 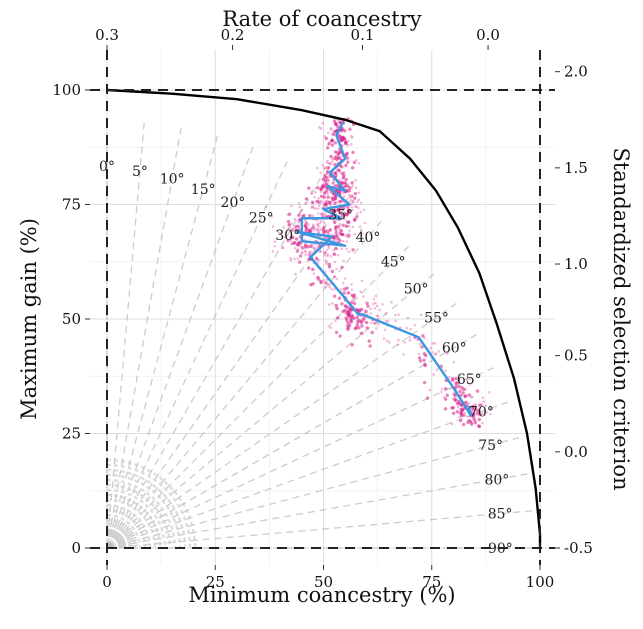 I want to click on x-axis-title: Minimum coancestry (%), so click(x=321, y=595).